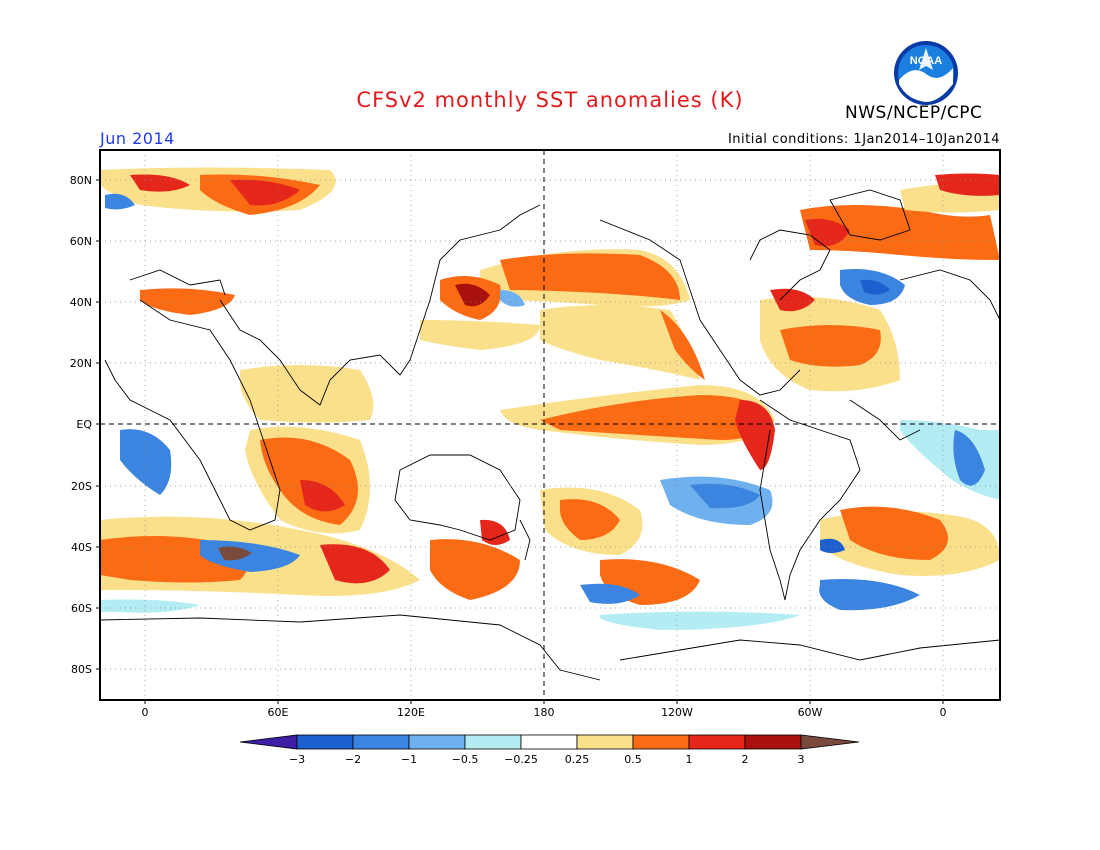 Image resolution: width=1100 pixels, height=850 pixels. I want to click on colorbar-tick-label: −3, so click(297, 759).